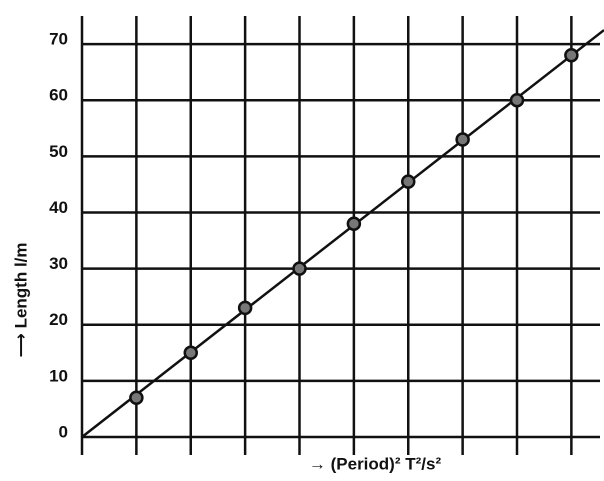 Image resolution: width=604 pixels, height=481 pixels. What do you see at coordinates (58, 39) in the screenshot?
I see `y-tick-label: 70` at bounding box center [58, 39].